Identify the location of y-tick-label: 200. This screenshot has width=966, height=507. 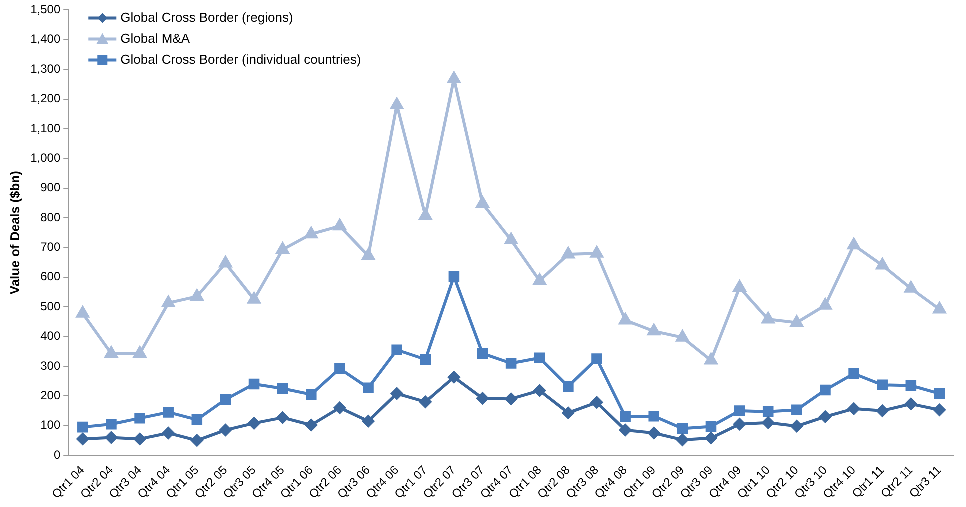
(50, 395).